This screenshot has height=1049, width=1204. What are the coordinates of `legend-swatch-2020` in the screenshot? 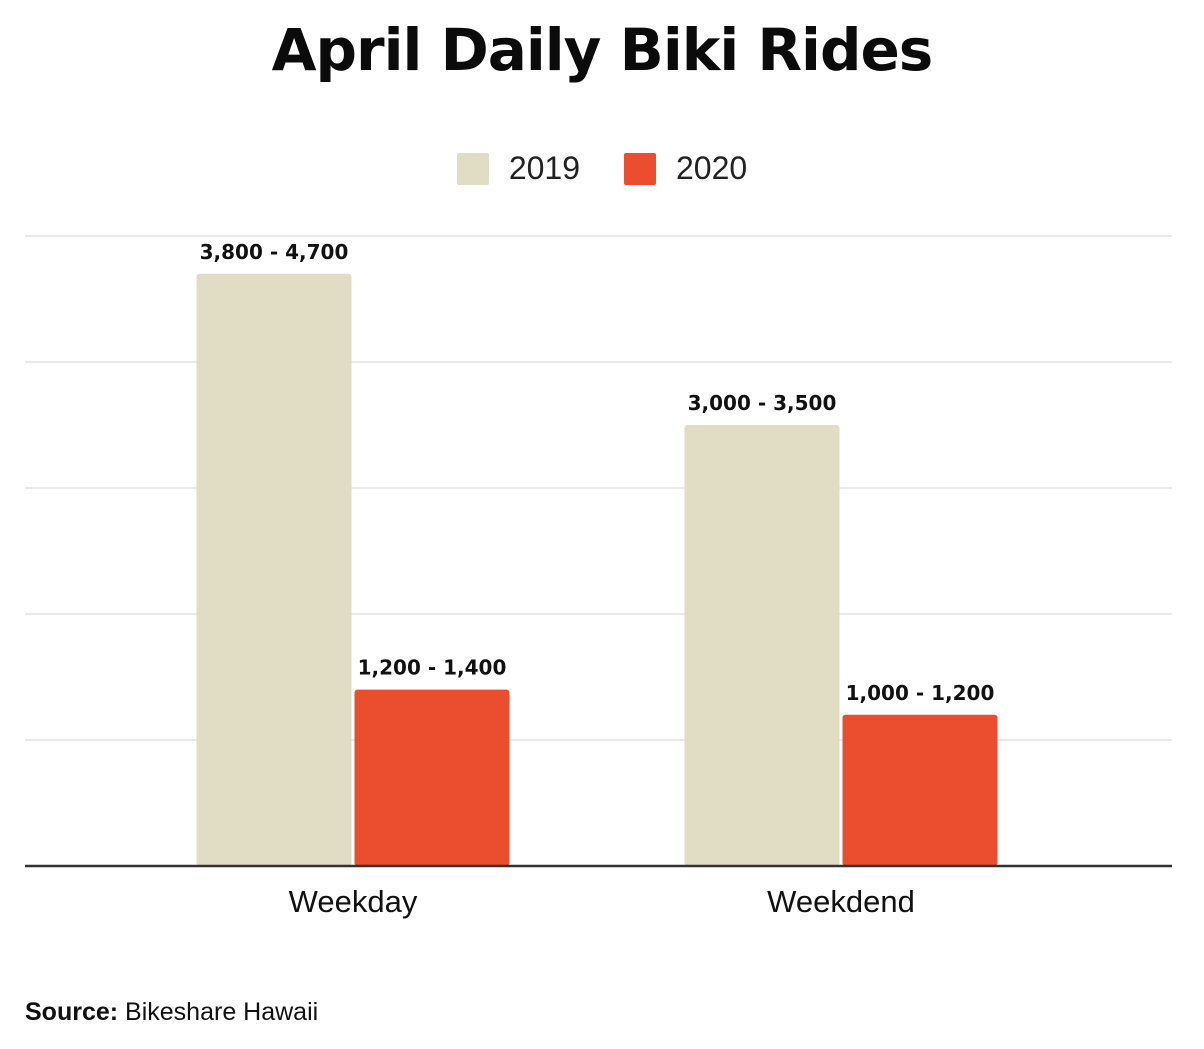 It's located at (640, 168).